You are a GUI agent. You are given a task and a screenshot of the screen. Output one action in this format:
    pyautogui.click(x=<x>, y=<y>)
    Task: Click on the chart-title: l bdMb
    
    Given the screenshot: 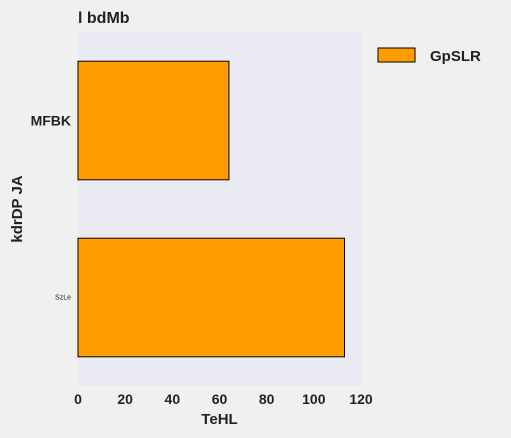 What is the action you would take?
    pyautogui.click(x=104, y=18)
    